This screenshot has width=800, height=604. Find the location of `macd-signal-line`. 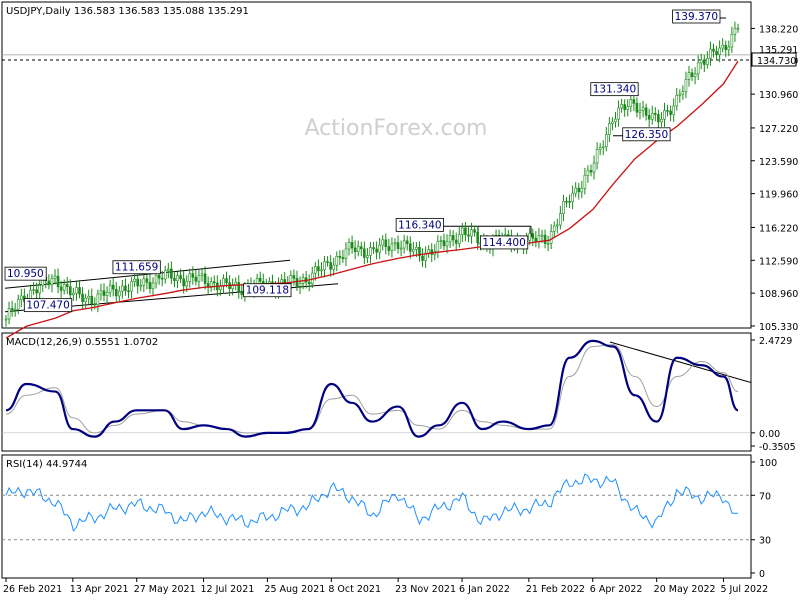

macd-signal-line is located at coordinates (372, 389).